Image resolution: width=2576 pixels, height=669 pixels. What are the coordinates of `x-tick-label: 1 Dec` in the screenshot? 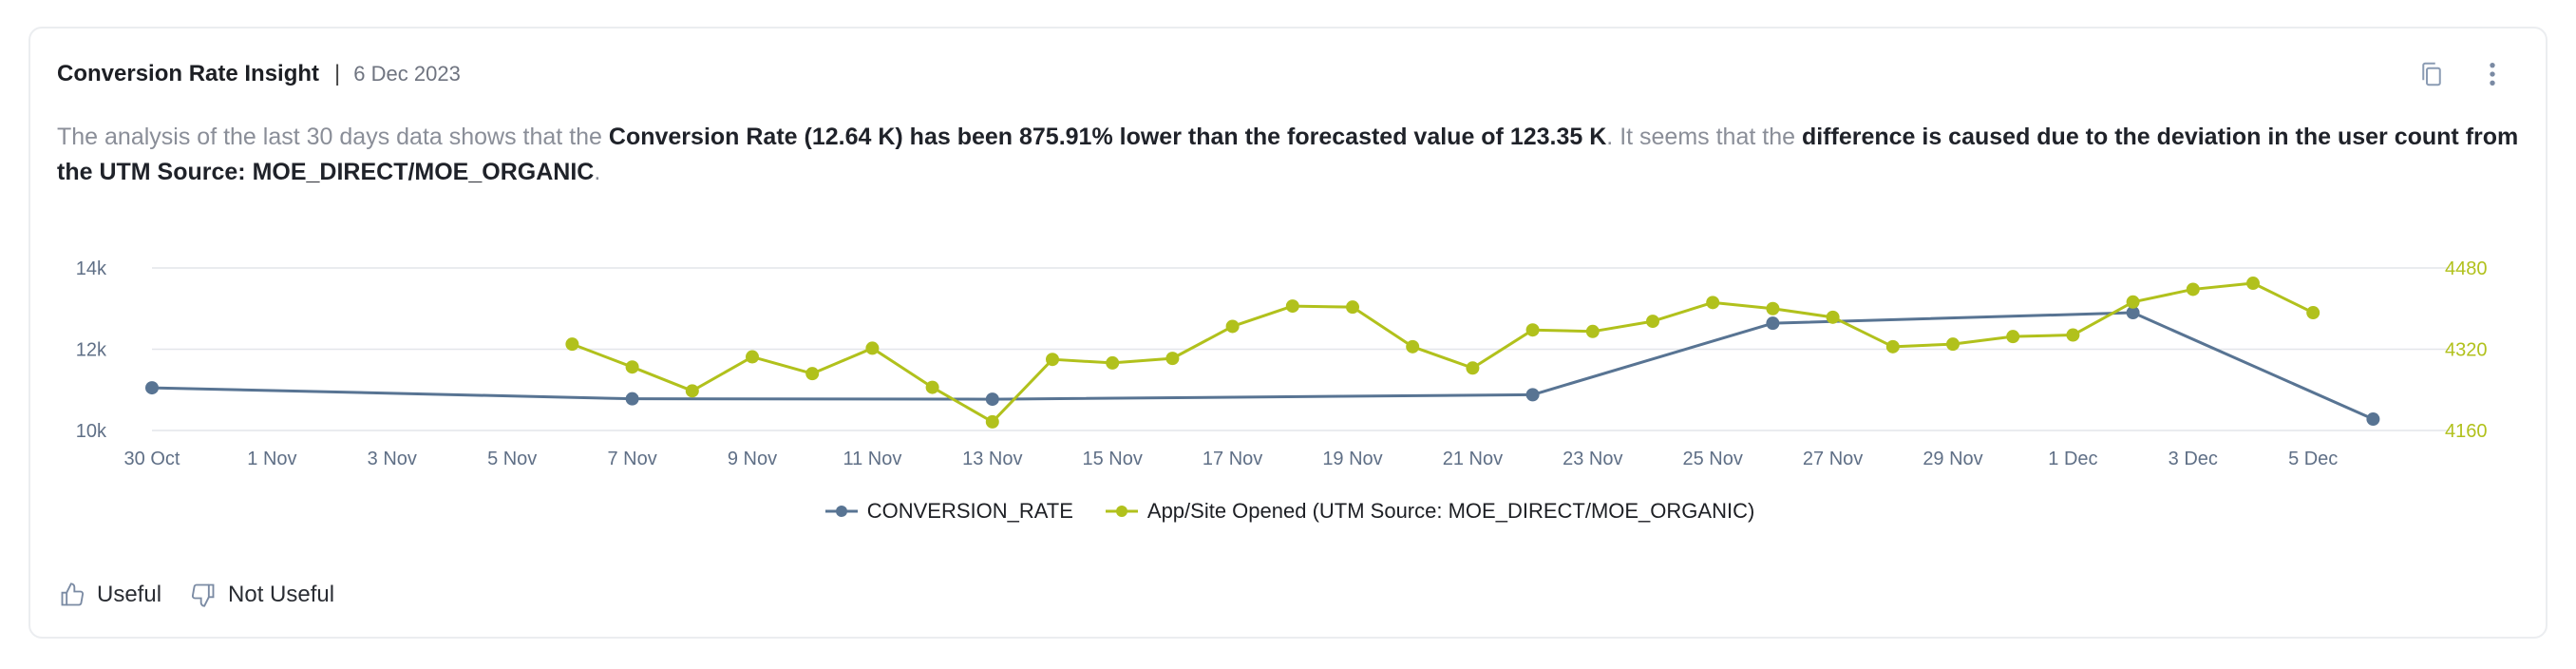 It's located at (2072, 459).